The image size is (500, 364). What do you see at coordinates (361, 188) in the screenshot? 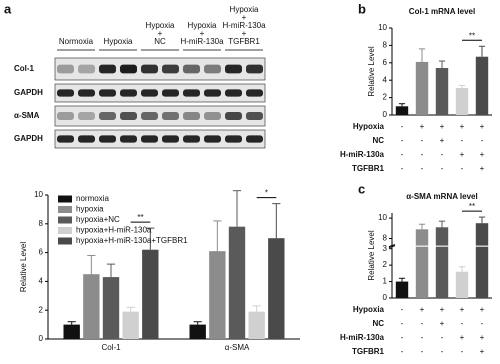
I see `panel-letter: c` at bounding box center [361, 188].